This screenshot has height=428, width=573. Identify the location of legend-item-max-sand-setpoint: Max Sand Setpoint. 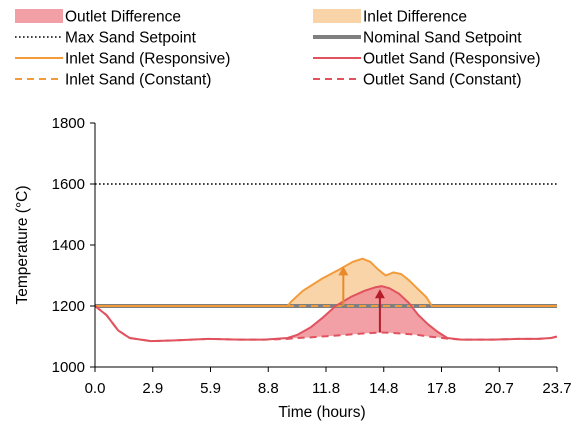
(106, 38).